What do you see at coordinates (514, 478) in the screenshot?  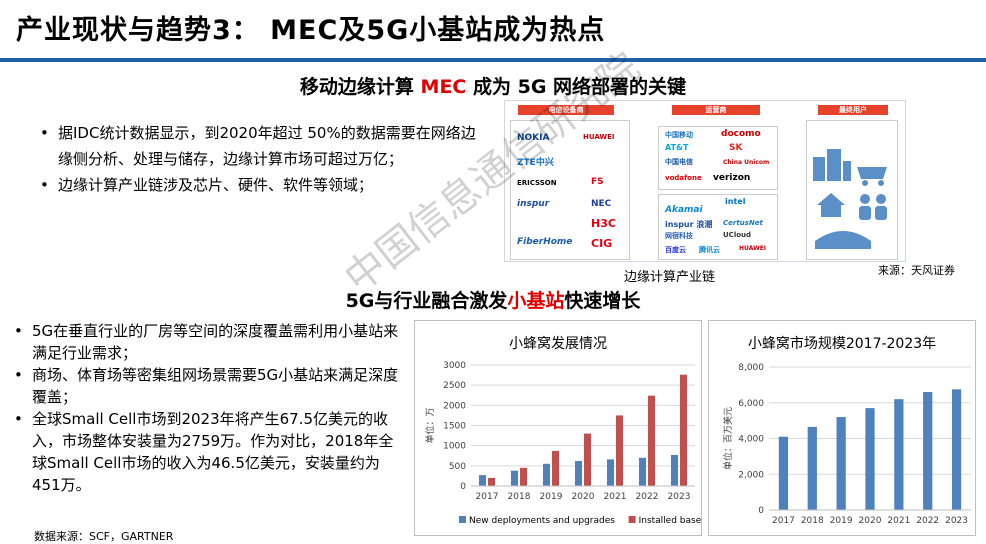 I see `bar-new-deployments-and-upgrades-2018` at bounding box center [514, 478].